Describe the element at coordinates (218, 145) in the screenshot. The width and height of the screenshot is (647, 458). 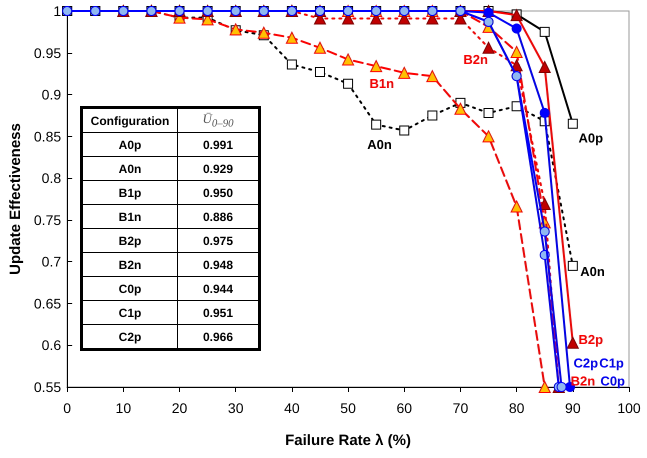
I see `text: 0.991` at that location.